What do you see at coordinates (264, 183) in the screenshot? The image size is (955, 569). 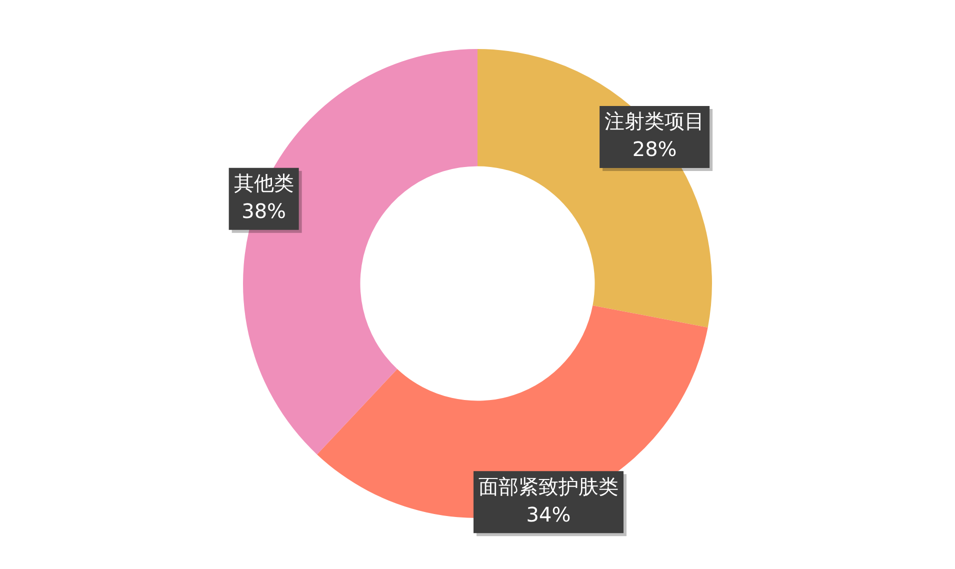 I see `slice-label: 其他类` at bounding box center [264, 183].